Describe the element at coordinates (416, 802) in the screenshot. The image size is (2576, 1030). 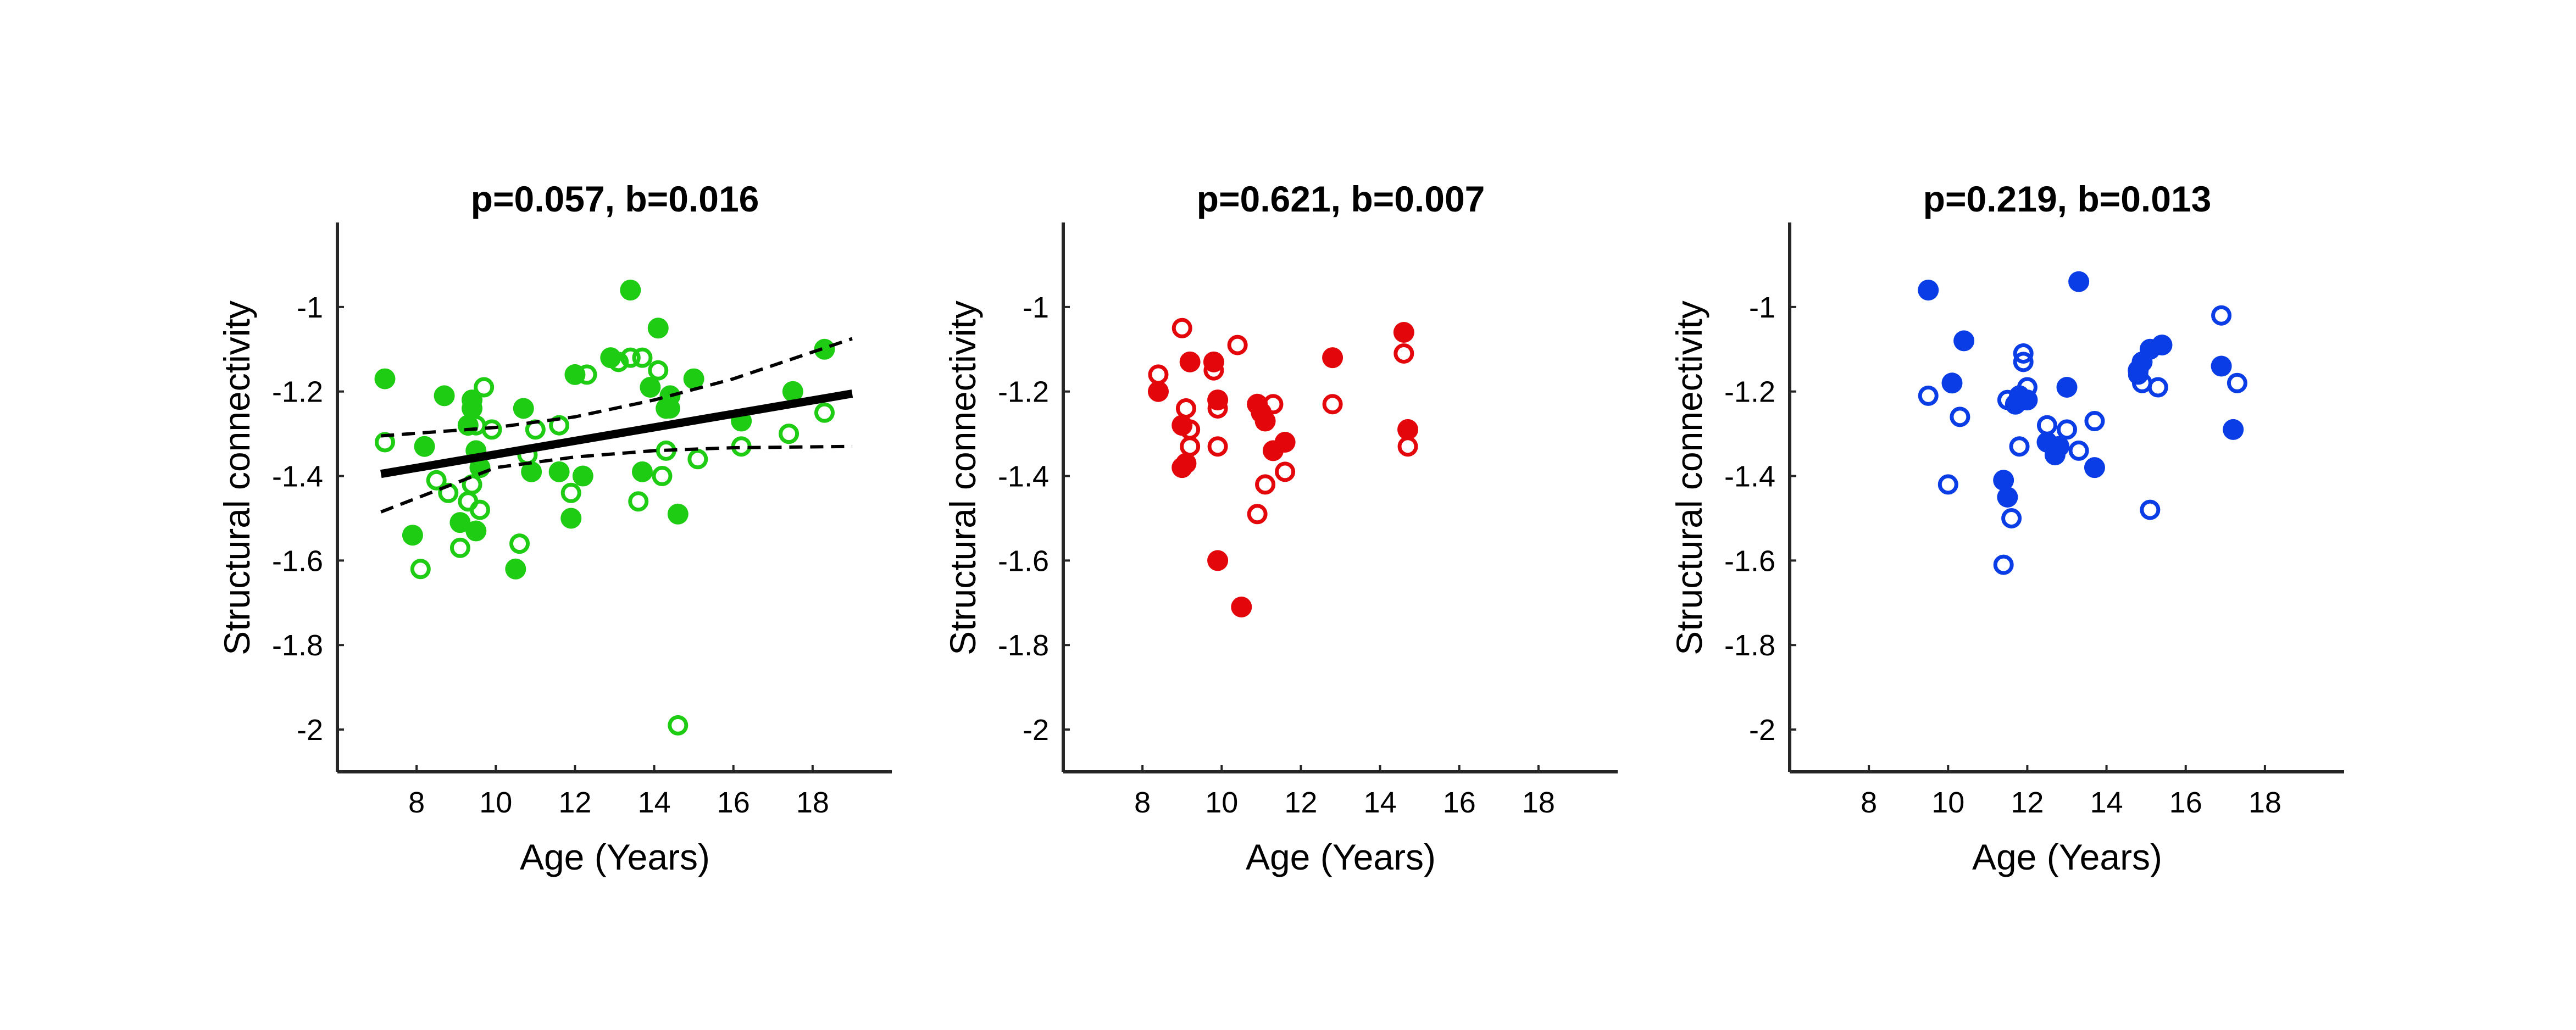
I see `x-tick-label: 8` at that location.